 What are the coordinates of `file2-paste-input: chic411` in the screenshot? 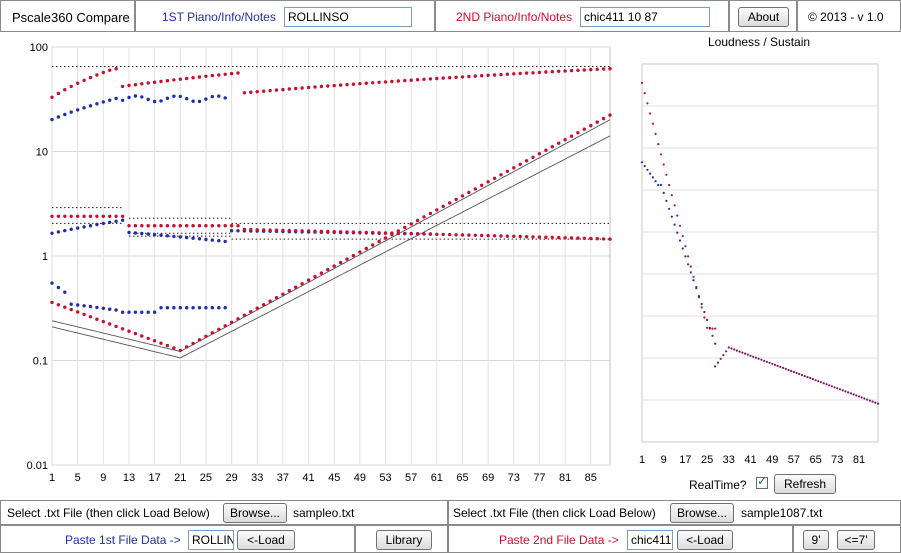 It's located at (650, 540).